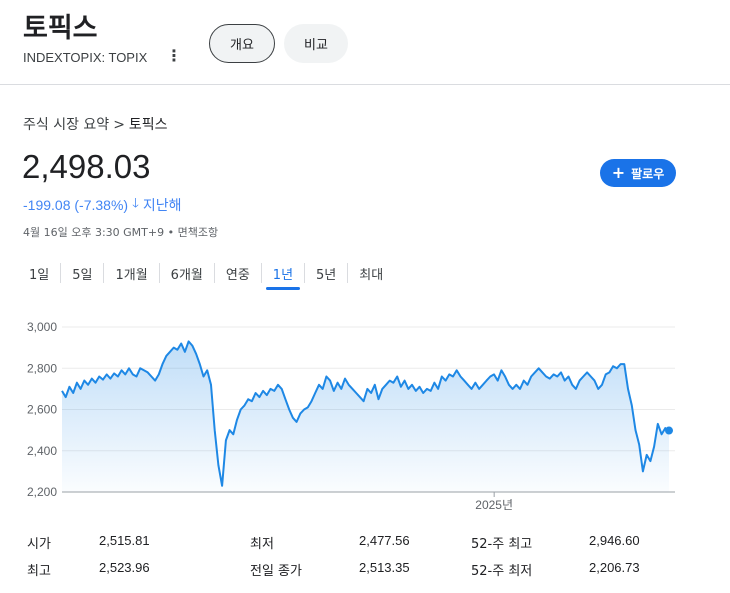  I want to click on breadcrumb: 주식 시장 요약 > 토픽스, so click(95, 124).